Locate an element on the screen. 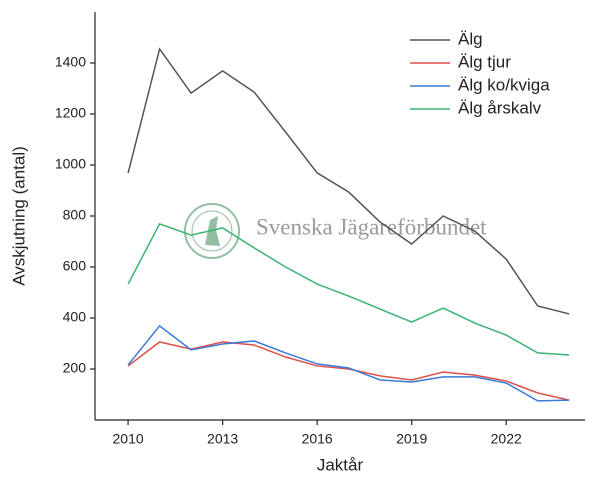  y-tick-label: 1000 is located at coordinates (70, 164).